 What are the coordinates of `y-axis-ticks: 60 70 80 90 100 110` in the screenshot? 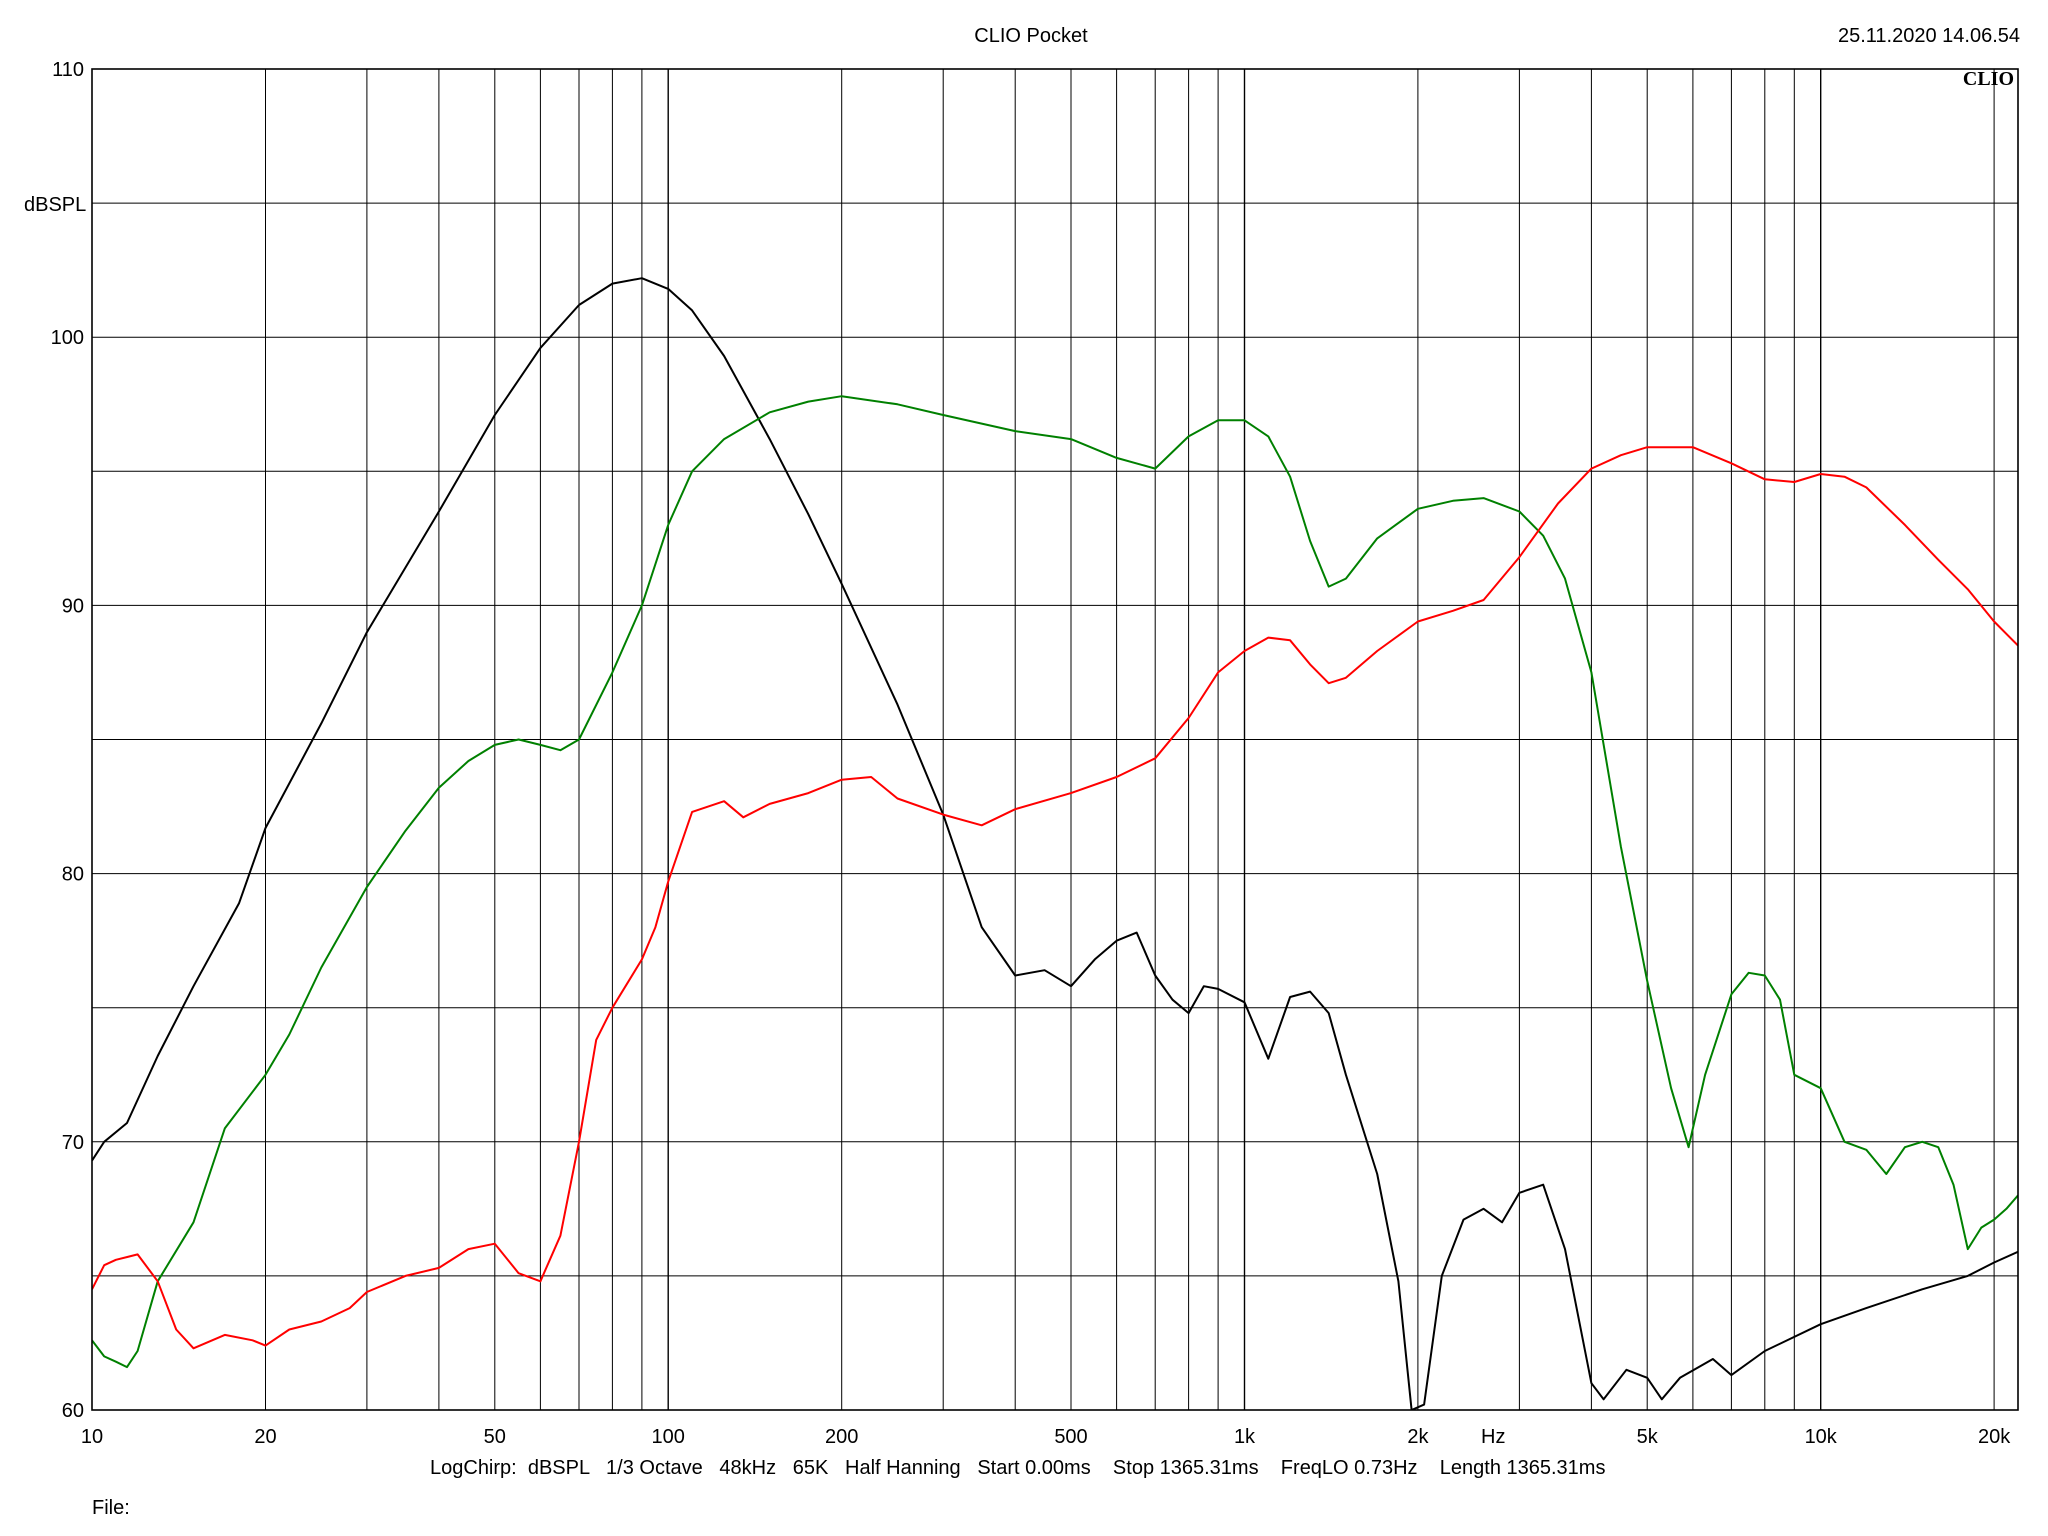 It's located at (67, 740).